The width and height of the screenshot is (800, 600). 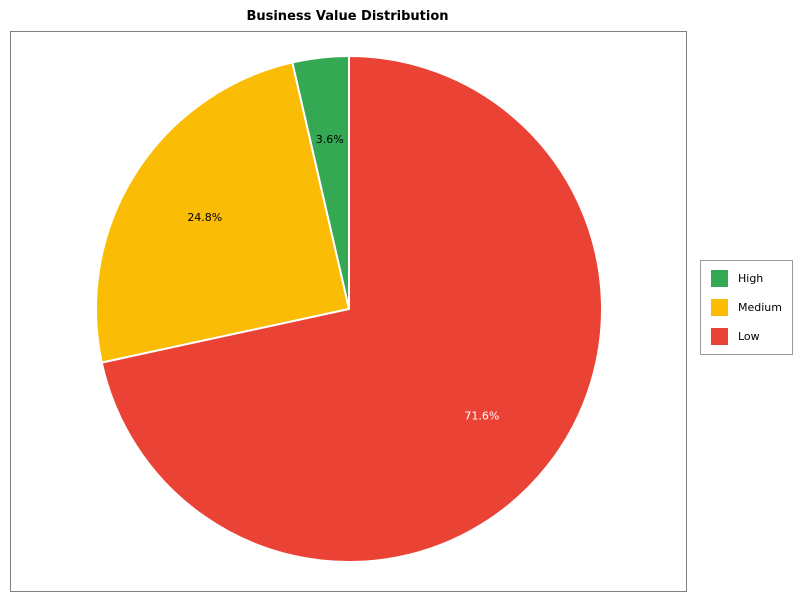 I want to click on legend-label-high: High, so click(x=751, y=278).